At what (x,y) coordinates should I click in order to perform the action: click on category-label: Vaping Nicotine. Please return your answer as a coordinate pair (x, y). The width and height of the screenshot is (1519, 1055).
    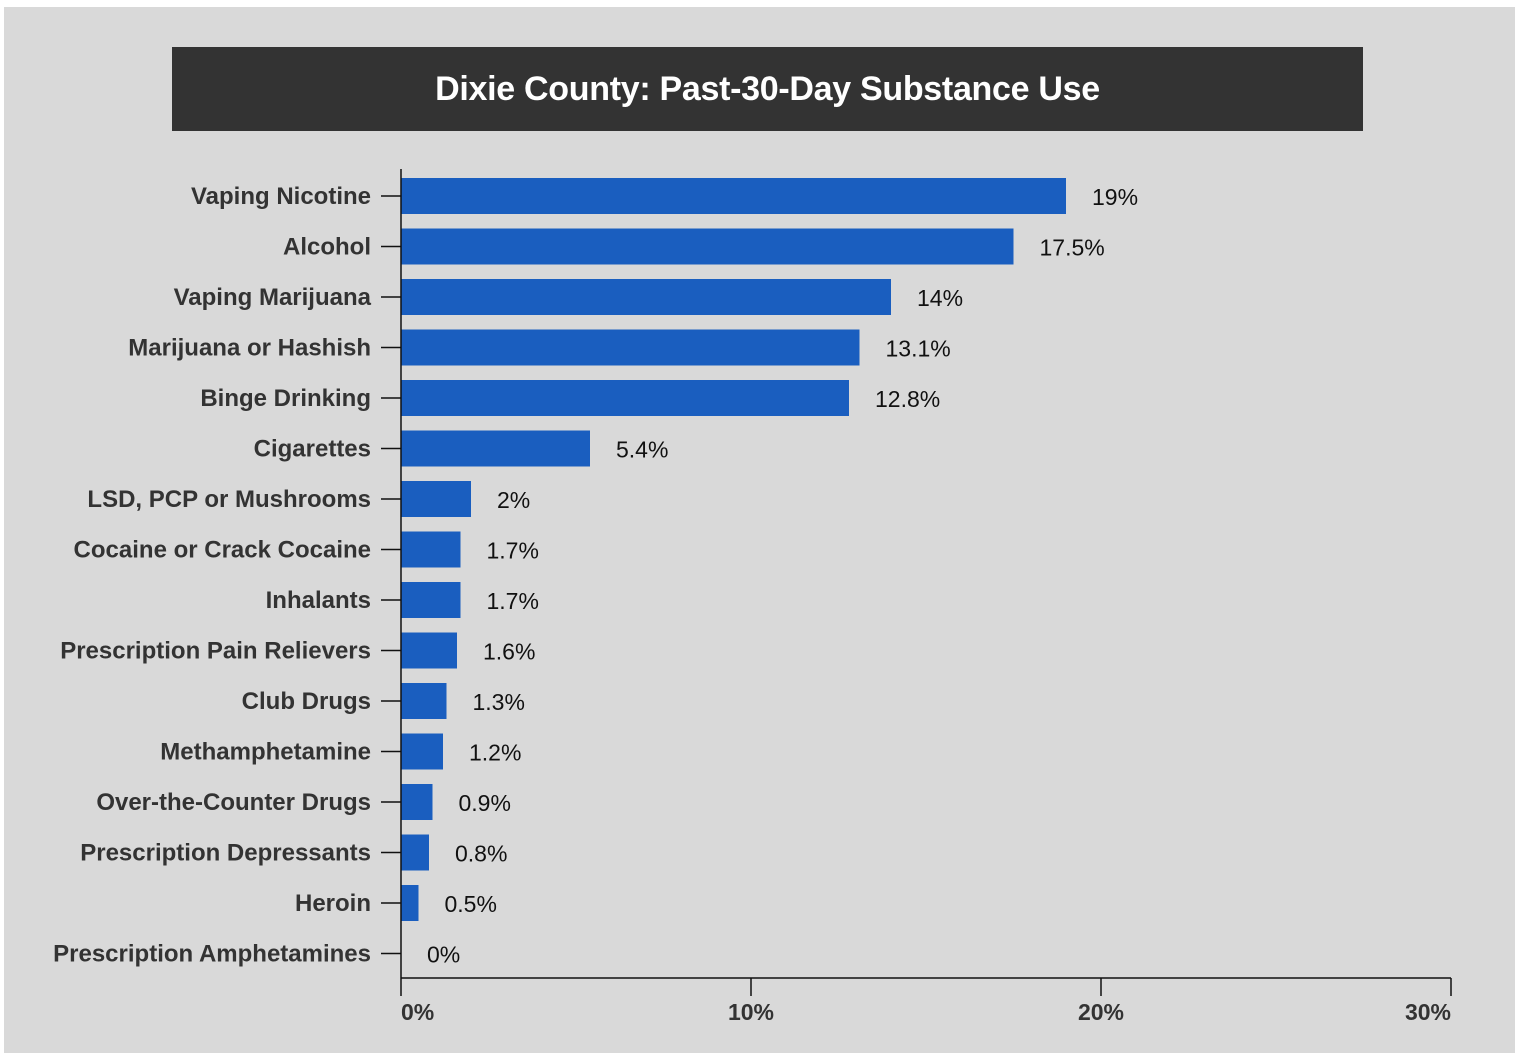
    Looking at the image, I should click on (281, 196).